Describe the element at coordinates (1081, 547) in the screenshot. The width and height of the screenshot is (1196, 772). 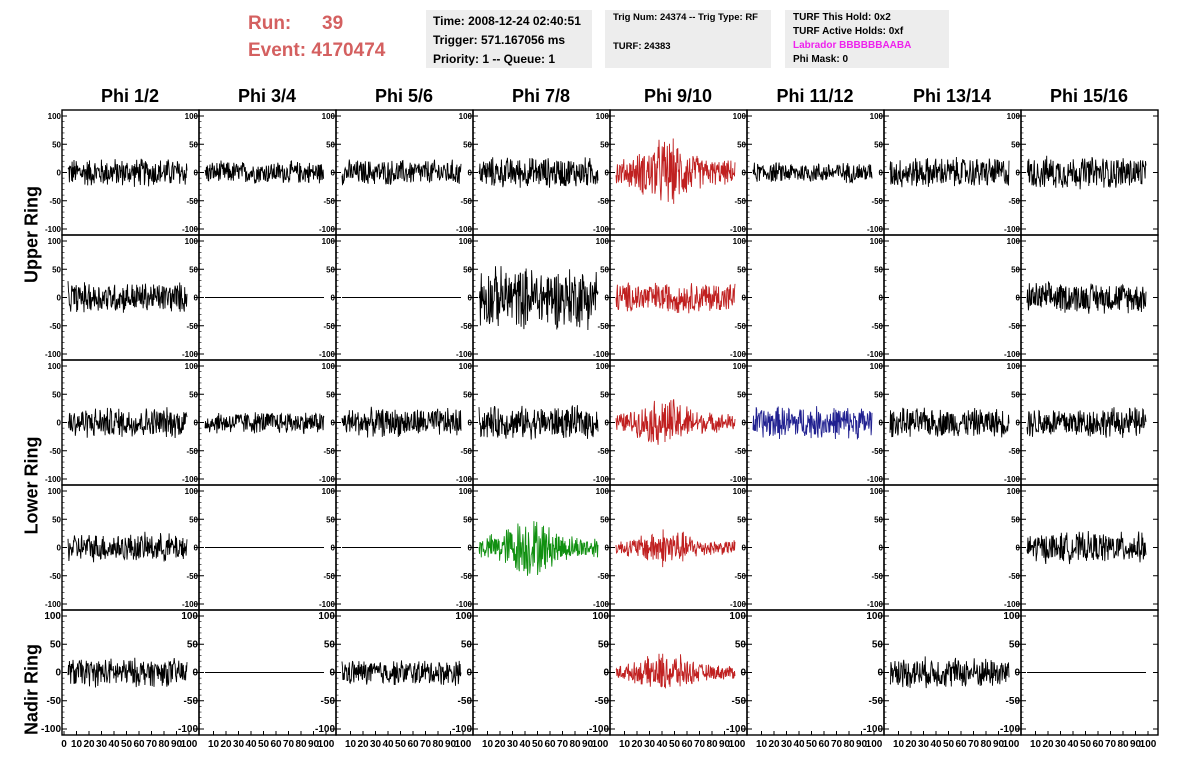
I see `waveform-cell-r4-c8: 100 50 0 -50 -100` at that location.